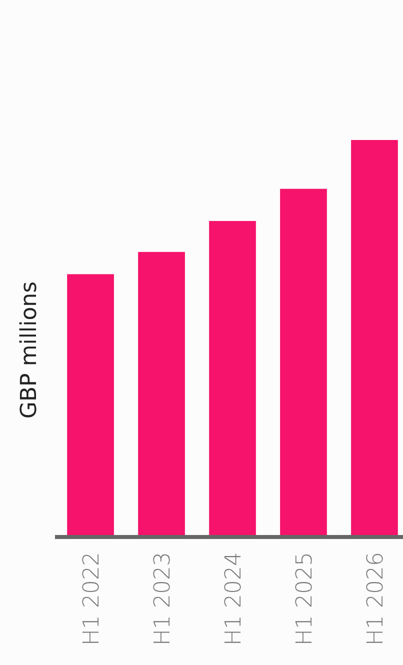 The image size is (403, 665). What do you see at coordinates (234, 599) in the screenshot?
I see `x-tick-label: H1 2024` at bounding box center [234, 599].